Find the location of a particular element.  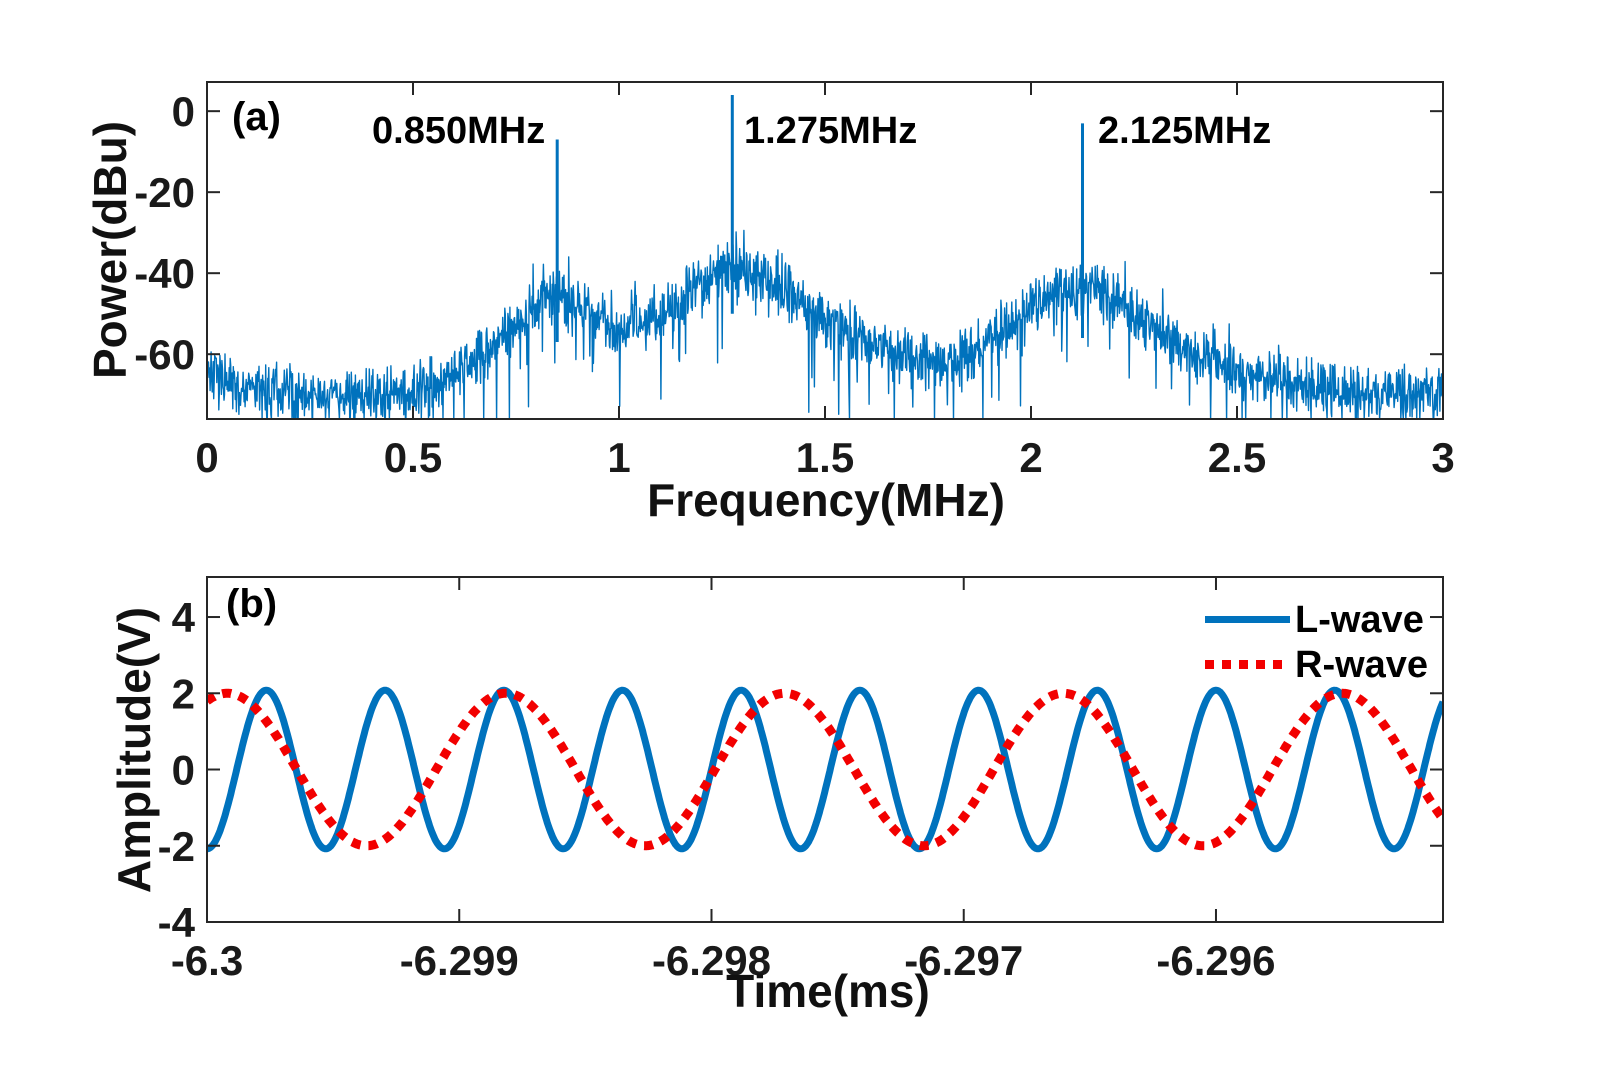

legend-item-l-wave: L-wave is located at coordinates (1316, 619).